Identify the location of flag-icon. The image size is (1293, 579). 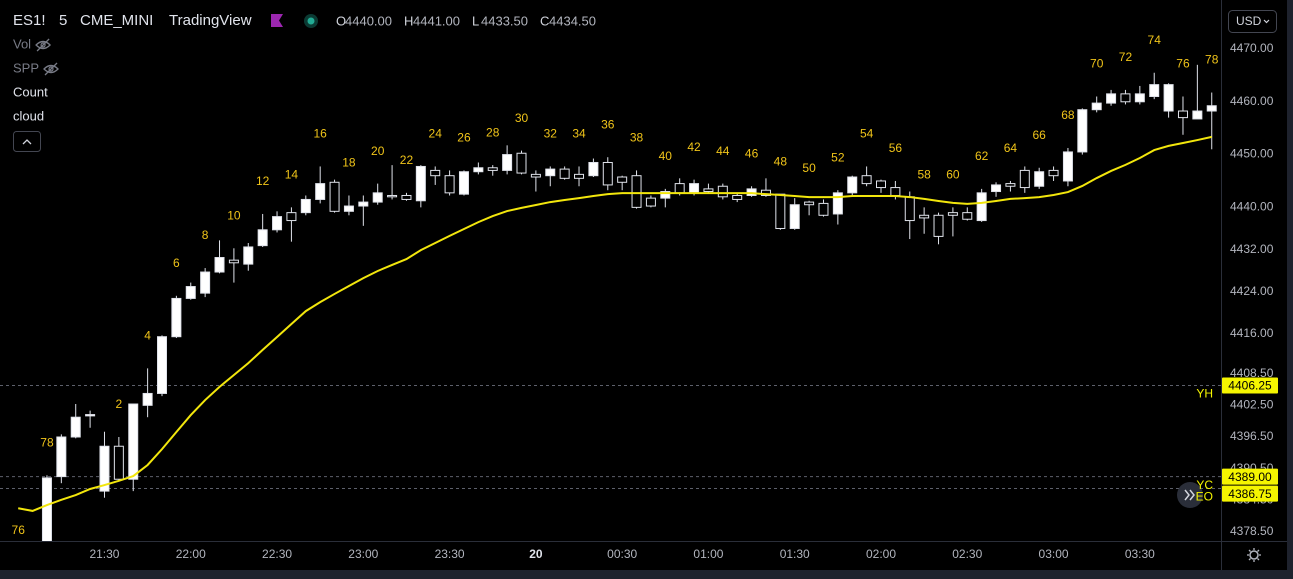
(277, 20).